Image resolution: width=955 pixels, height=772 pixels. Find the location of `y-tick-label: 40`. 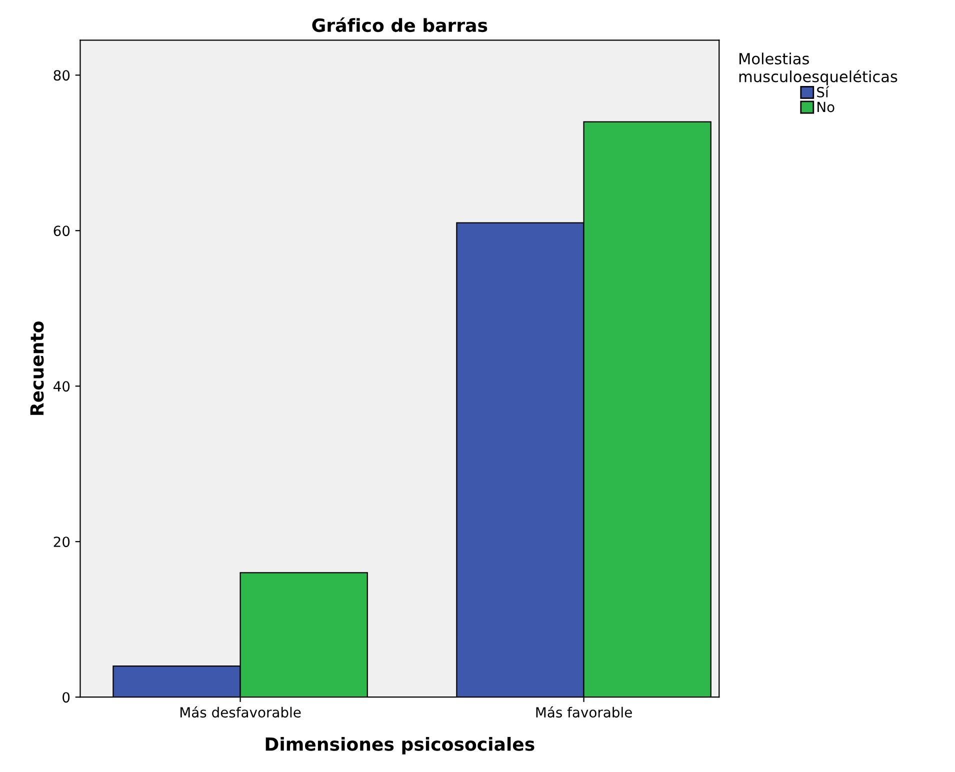

y-tick-label: 40 is located at coordinates (62, 386).